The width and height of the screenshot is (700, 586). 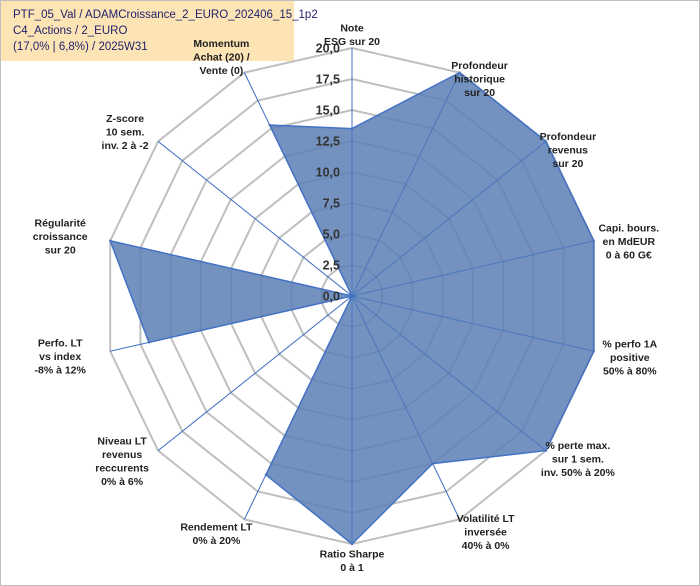 I want to click on axis-label-2: Profondeur revenus sur 20, so click(x=568, y=150).